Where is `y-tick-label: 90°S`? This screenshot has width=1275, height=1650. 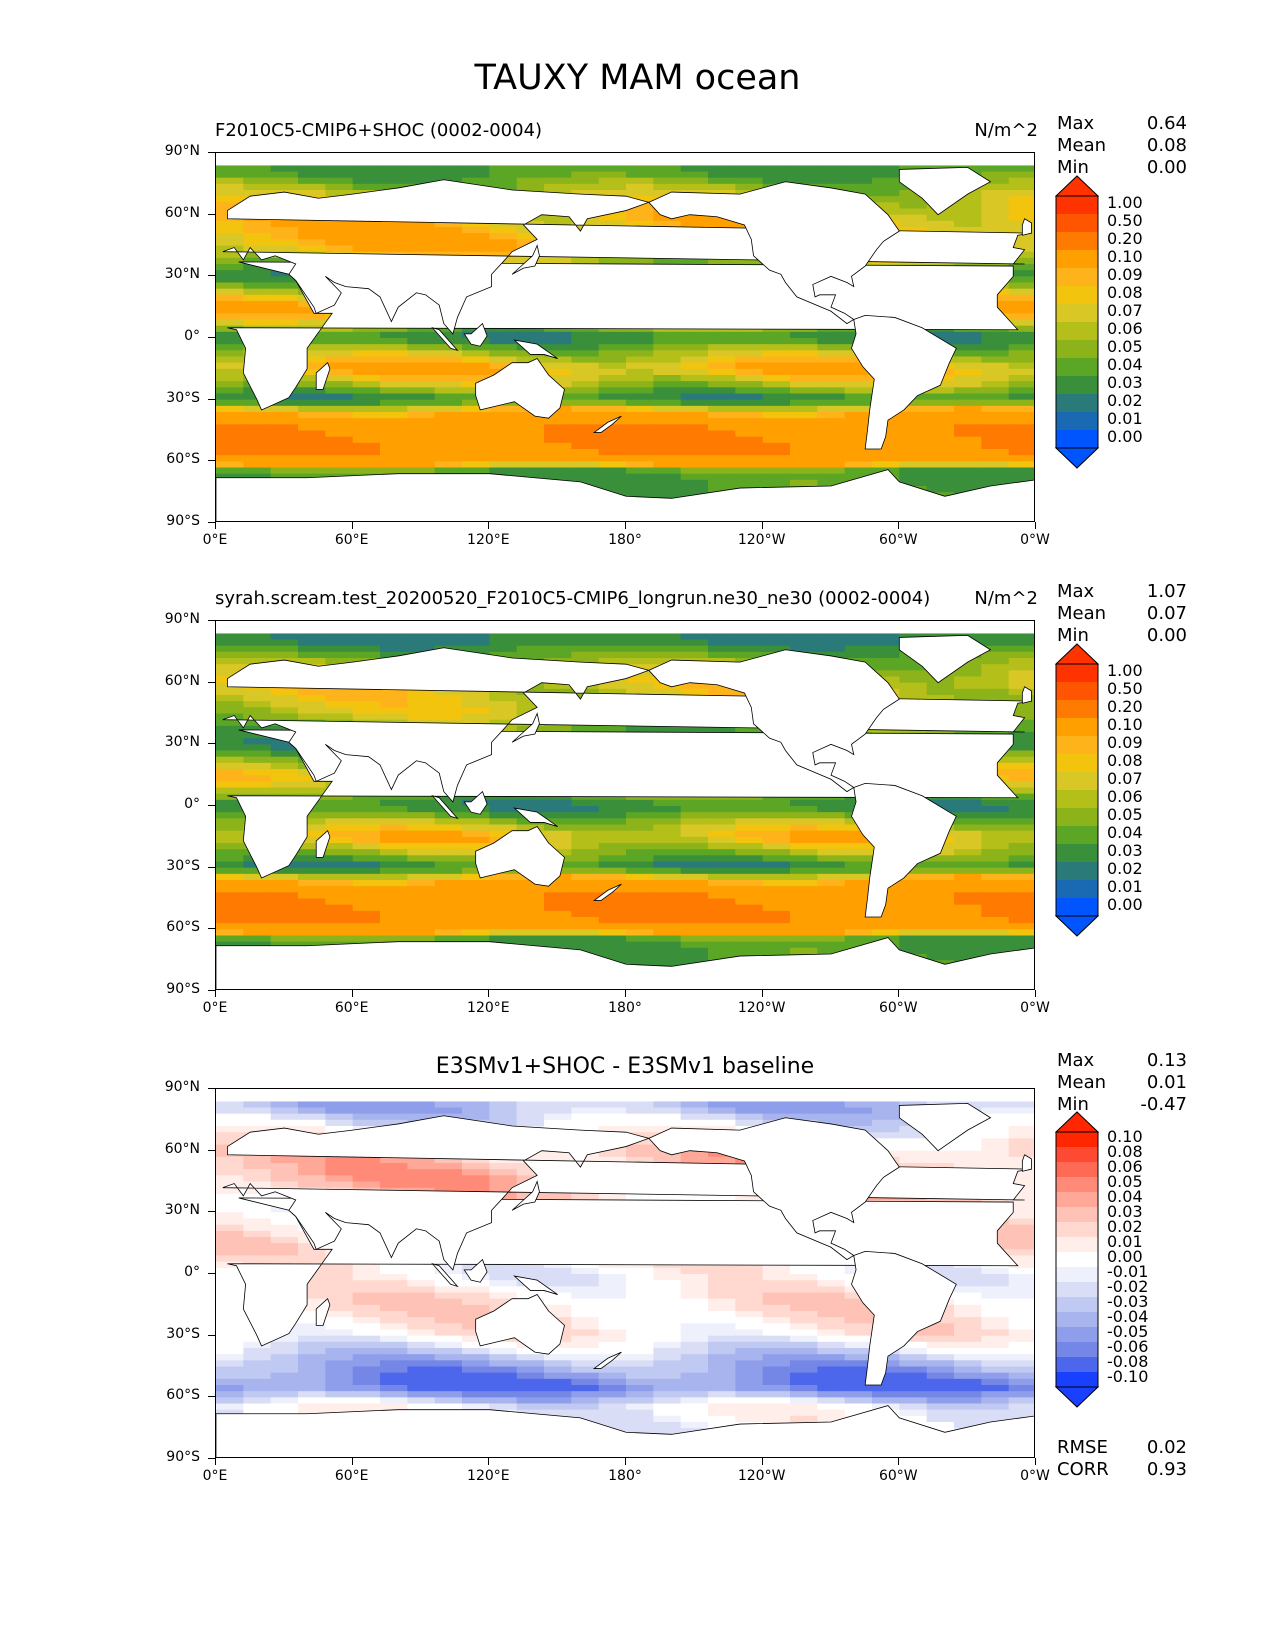 y-tick-label: 90°S is located at coordinates (183, 989).